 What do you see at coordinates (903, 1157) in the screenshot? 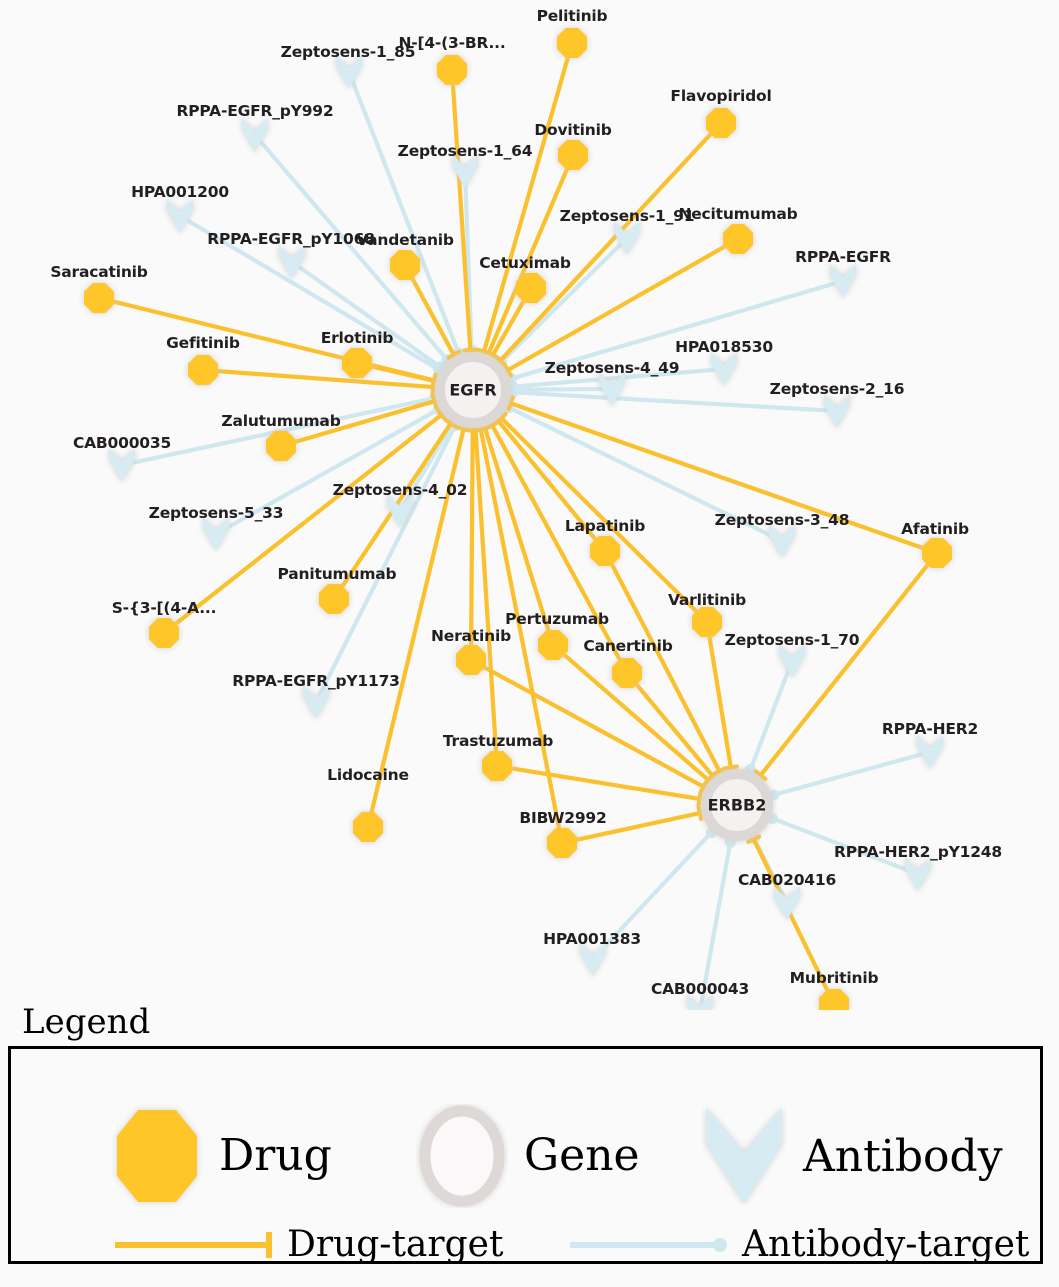
I see `legend-label-antibody: Antibody` at bounding box center [903, 1157].